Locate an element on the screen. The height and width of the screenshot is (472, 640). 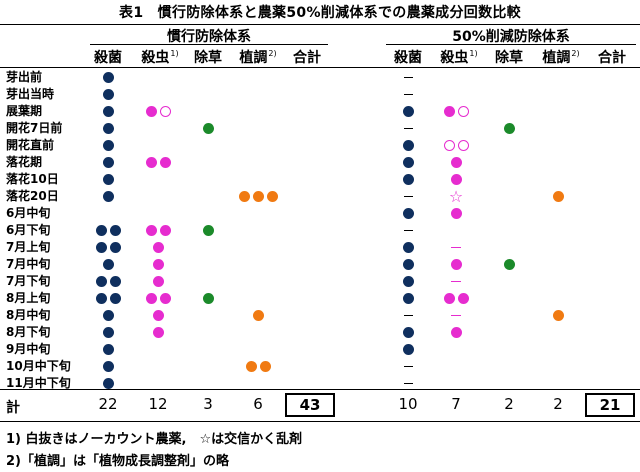
total-insecticide-conv: 12 is located at coordinates (158, 404).